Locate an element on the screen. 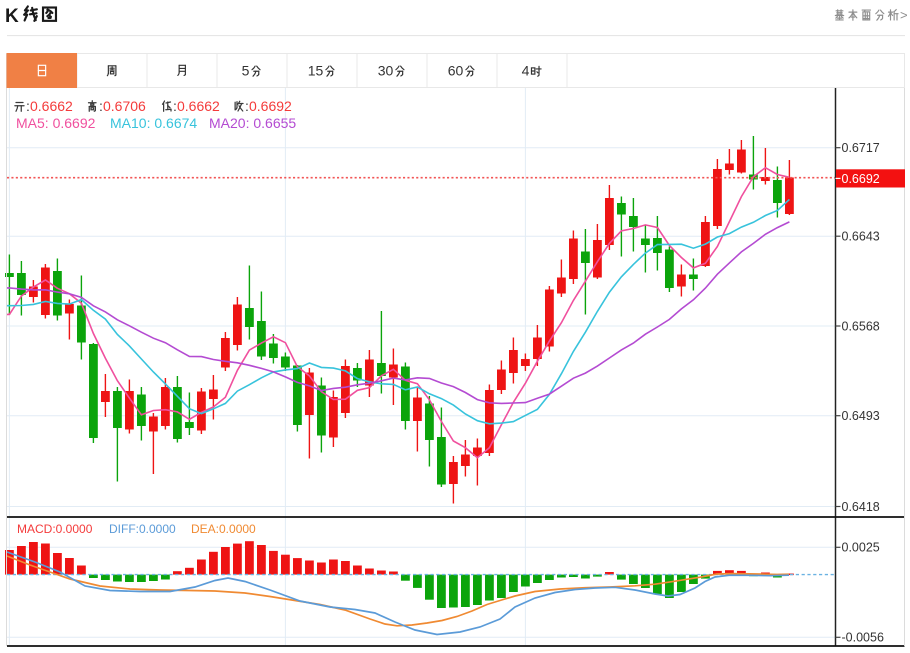 The image size is (910, 653). svg-text: 4 is located at coordinates (526, 70).